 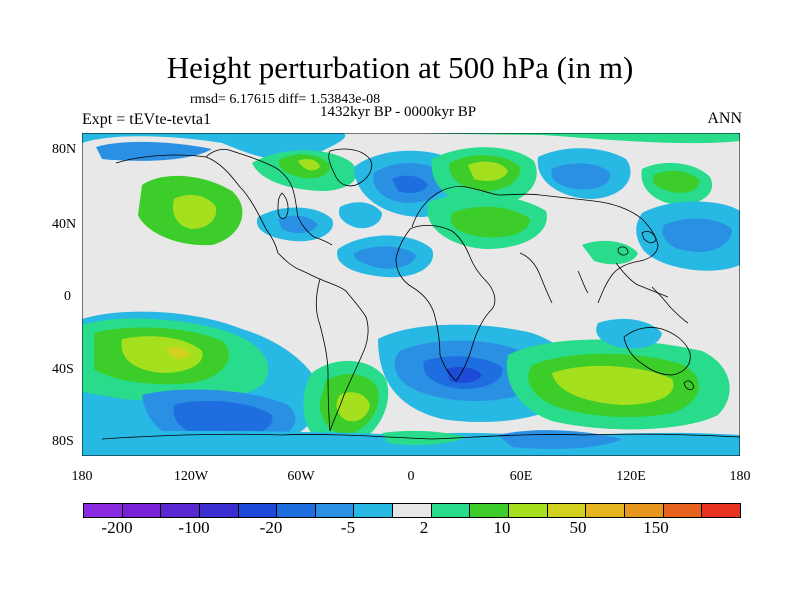 What do you see at coordinates (63, 441) in the screenshot?
I see `lat-label-80s: 80S` at bounding box center [63, 441].